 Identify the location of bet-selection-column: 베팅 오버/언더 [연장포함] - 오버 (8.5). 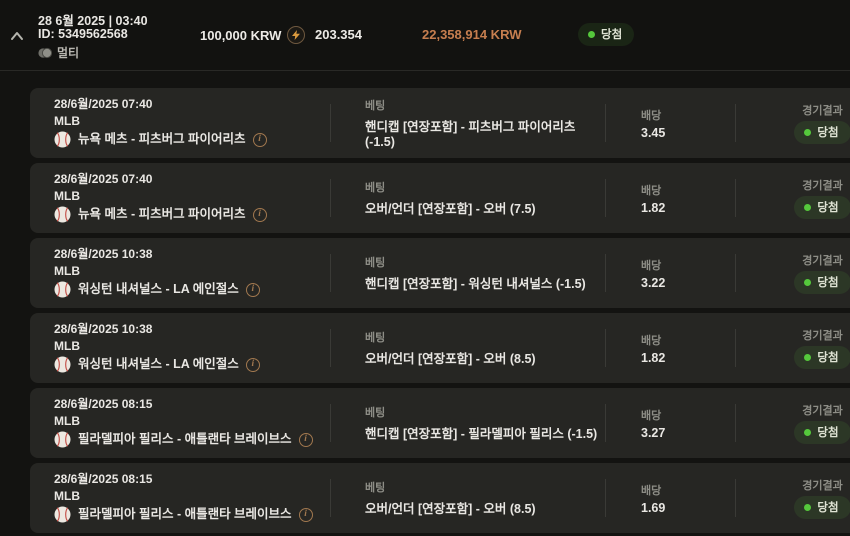
(482, 348).